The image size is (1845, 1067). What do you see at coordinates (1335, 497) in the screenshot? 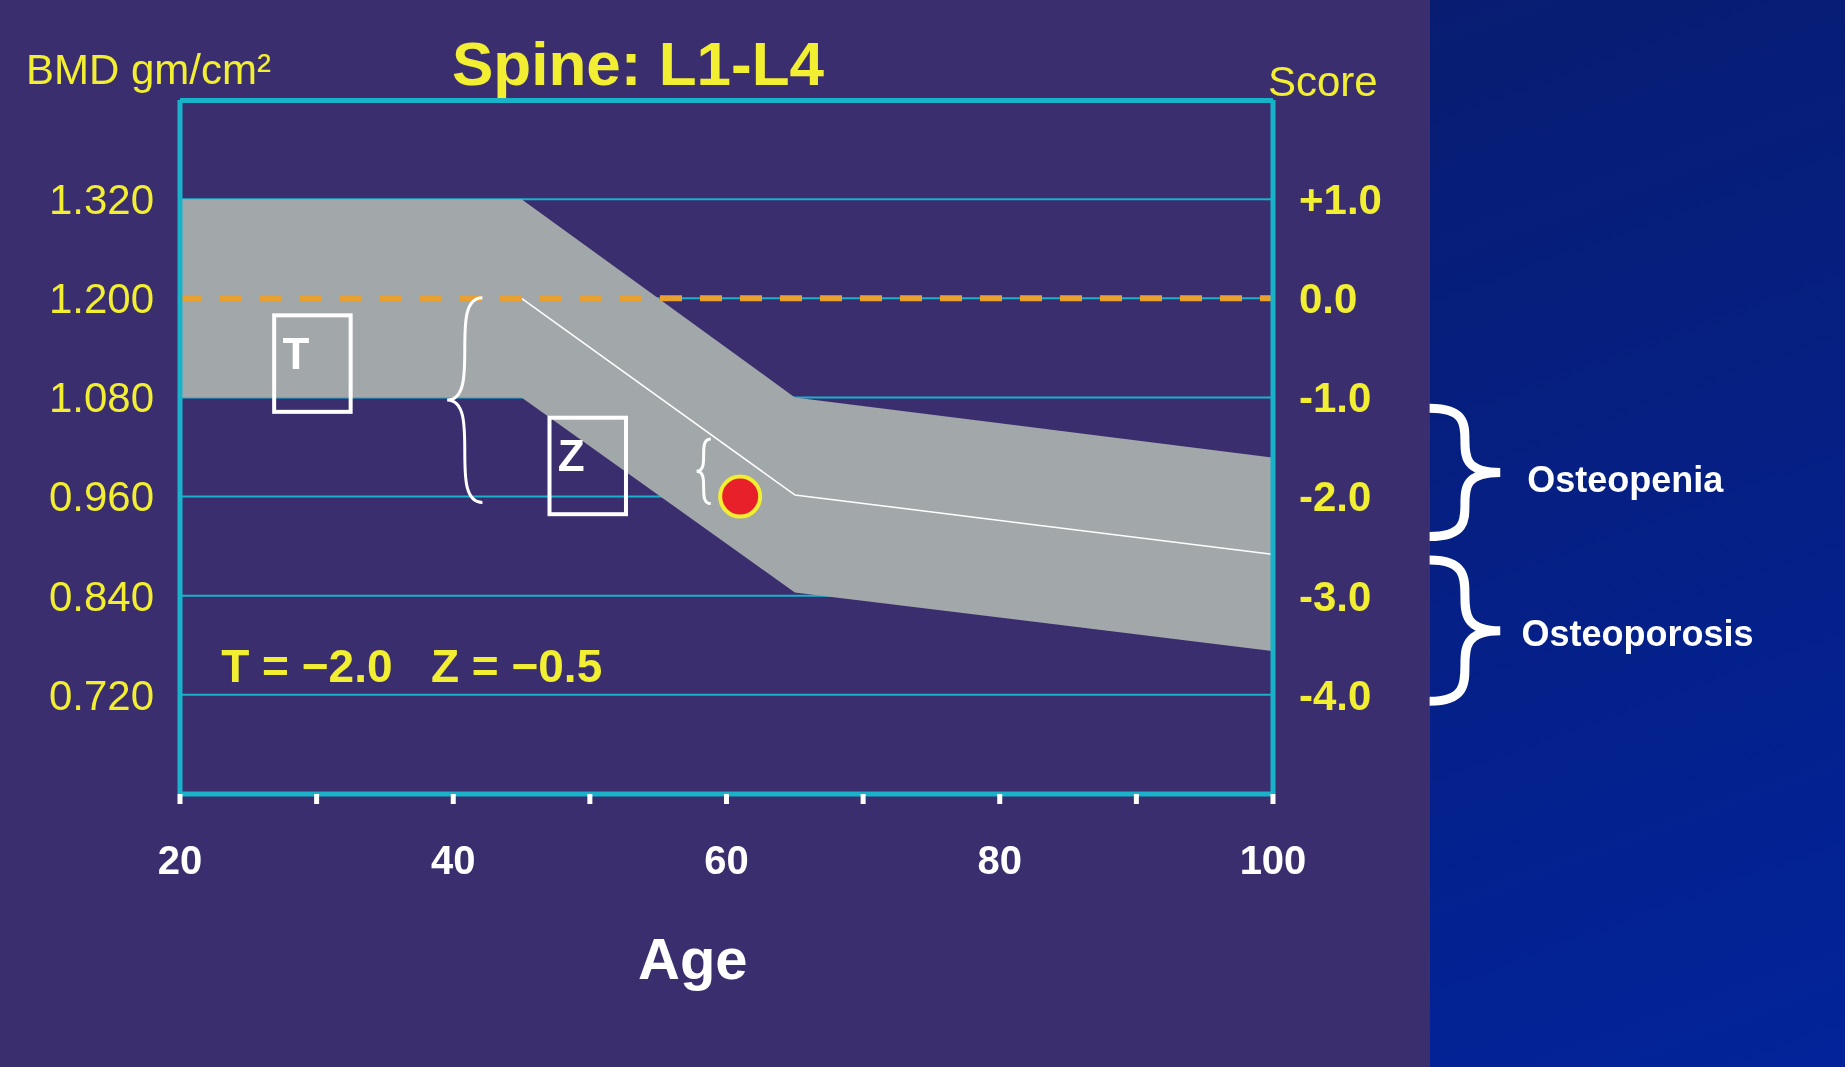
I see `y2-tick-label: -2.0` at bounding box center [1335, 497].